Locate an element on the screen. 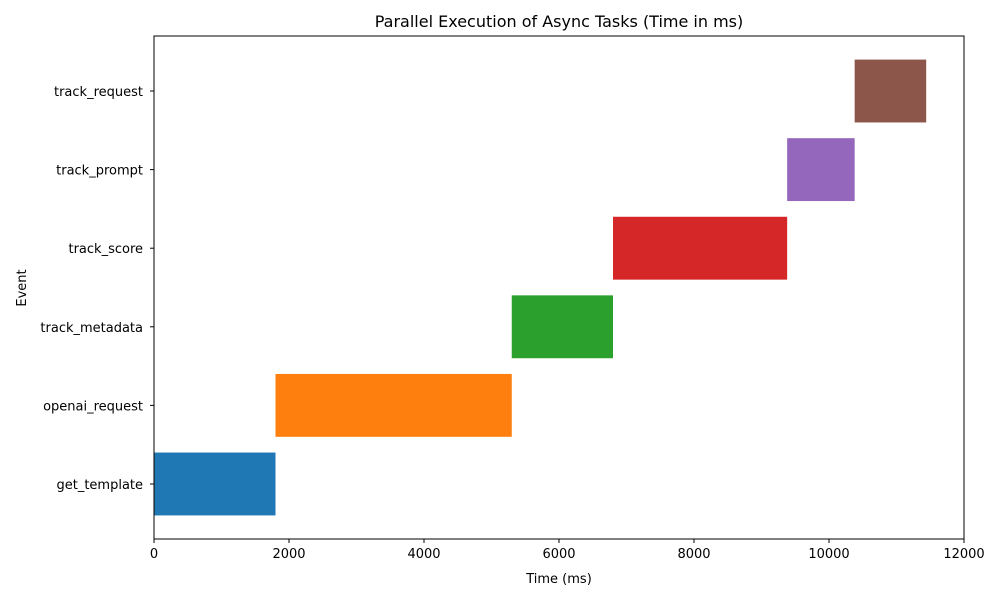 The height and width of the screenshot is (600, 1000). x-axis: 0 2000 4000 6000 8000 10000 12000 is located at coordinates (567, 550).